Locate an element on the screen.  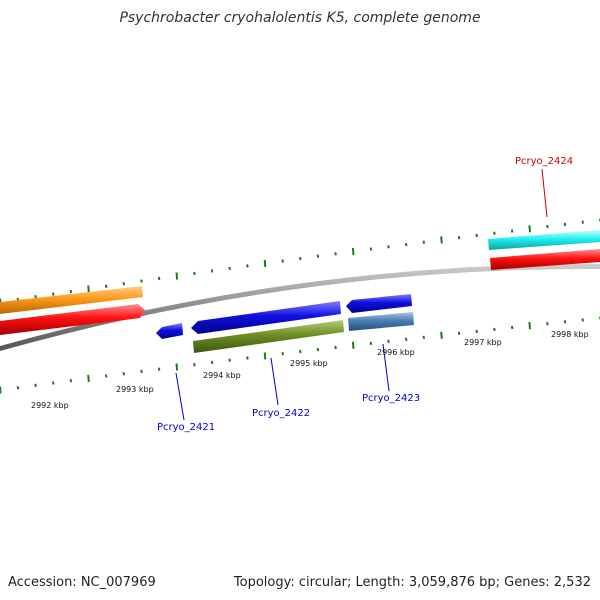
scale-label-2994: 2994 kbp is located at coordinates (222, 375).